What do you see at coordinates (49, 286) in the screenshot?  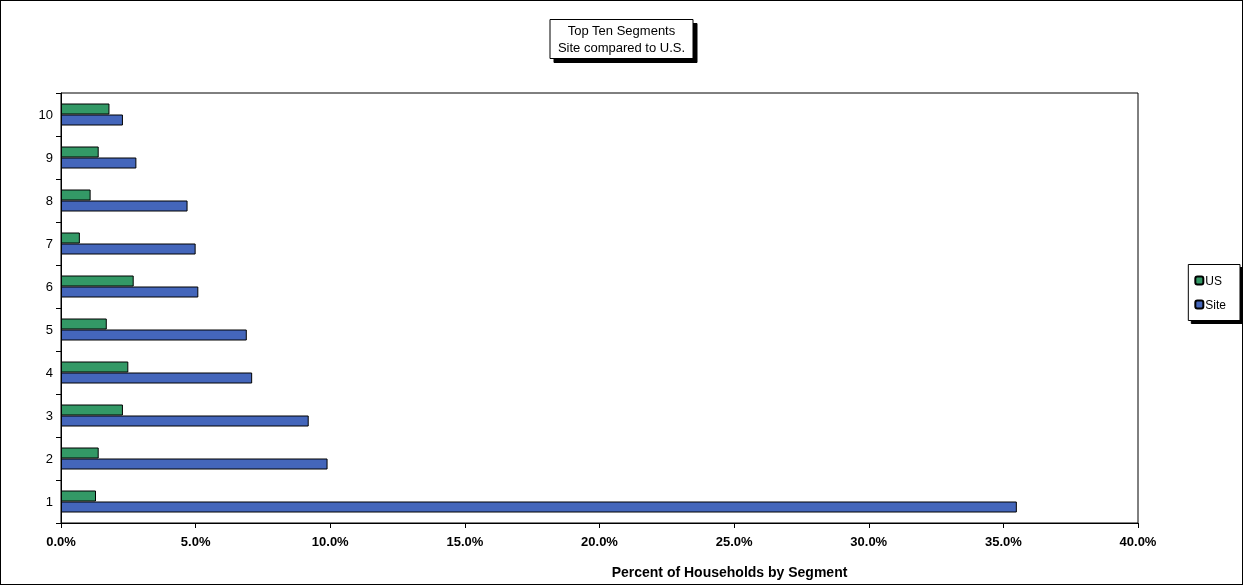 I see `y-tick-label: 6` at bounding box center [49, 286].